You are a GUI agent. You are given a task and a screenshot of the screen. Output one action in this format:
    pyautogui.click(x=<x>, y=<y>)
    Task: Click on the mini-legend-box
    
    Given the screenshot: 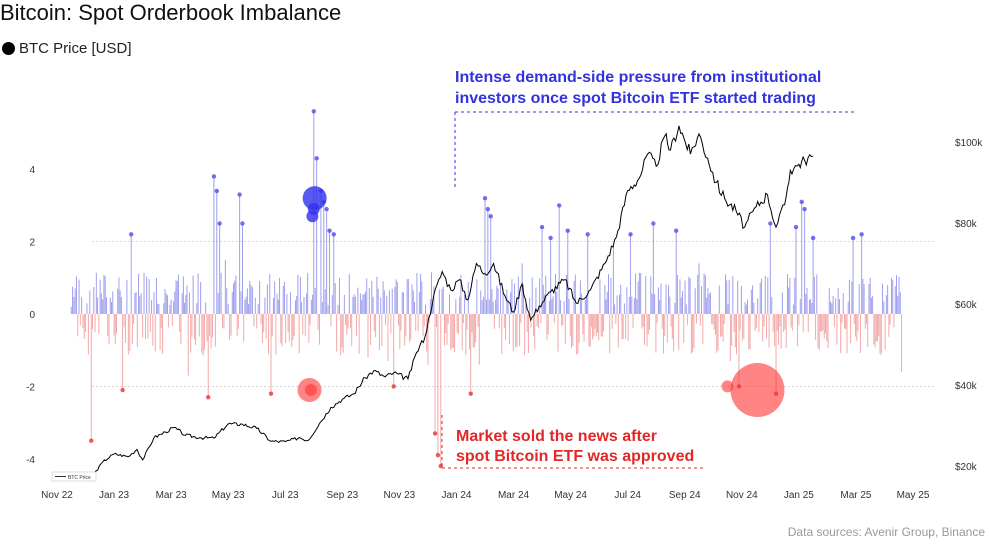 What is the action you would take?
    pyautogui.click(x=74, y=476)
    